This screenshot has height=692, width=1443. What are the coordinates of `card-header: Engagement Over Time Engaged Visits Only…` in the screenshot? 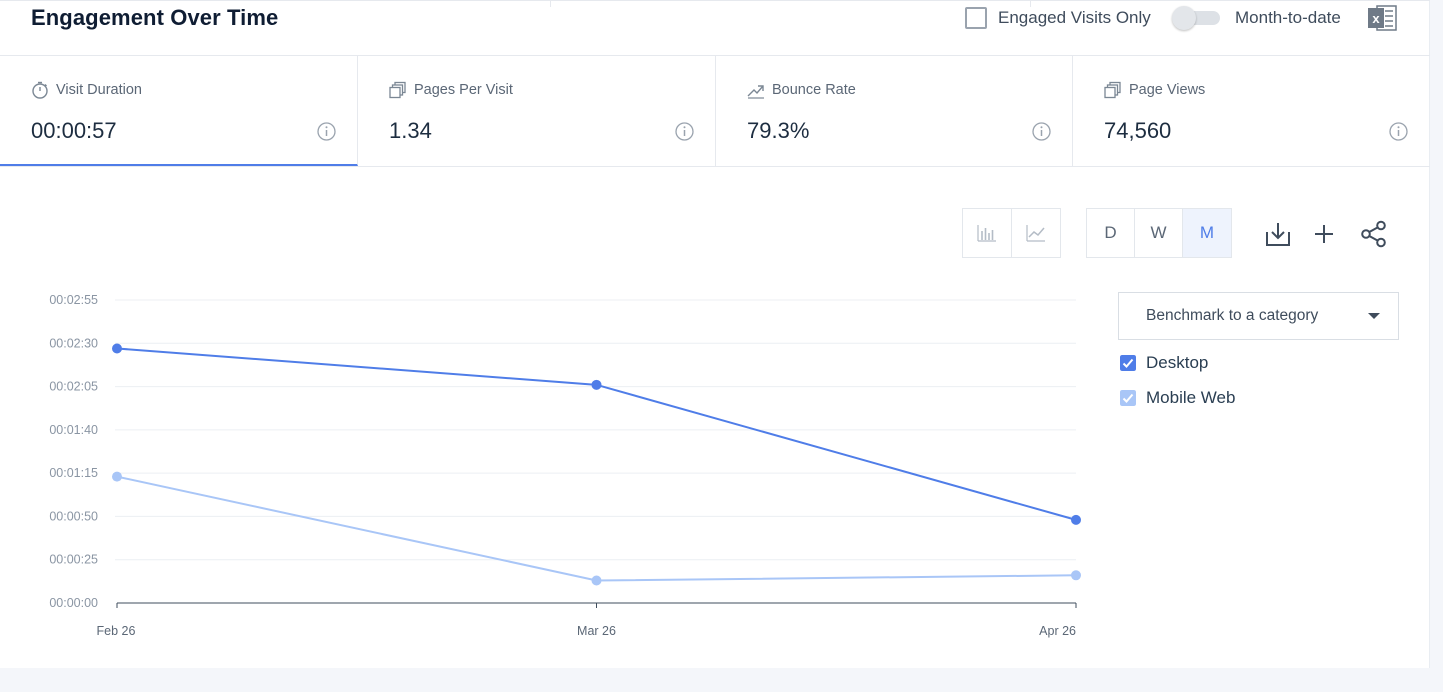 It's located at (715, 28).